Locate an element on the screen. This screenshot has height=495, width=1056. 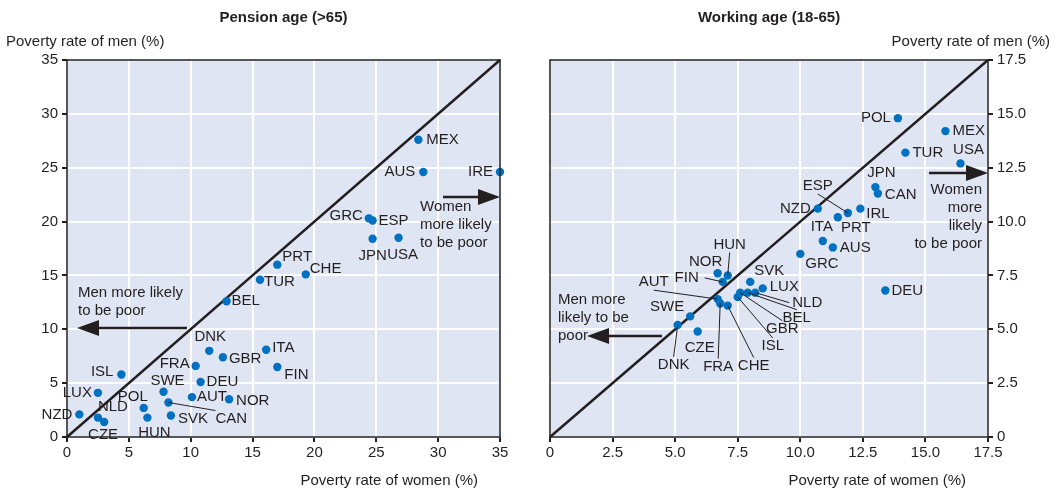
x-tick-label: 12.5 is located at coordinates (863, 452).